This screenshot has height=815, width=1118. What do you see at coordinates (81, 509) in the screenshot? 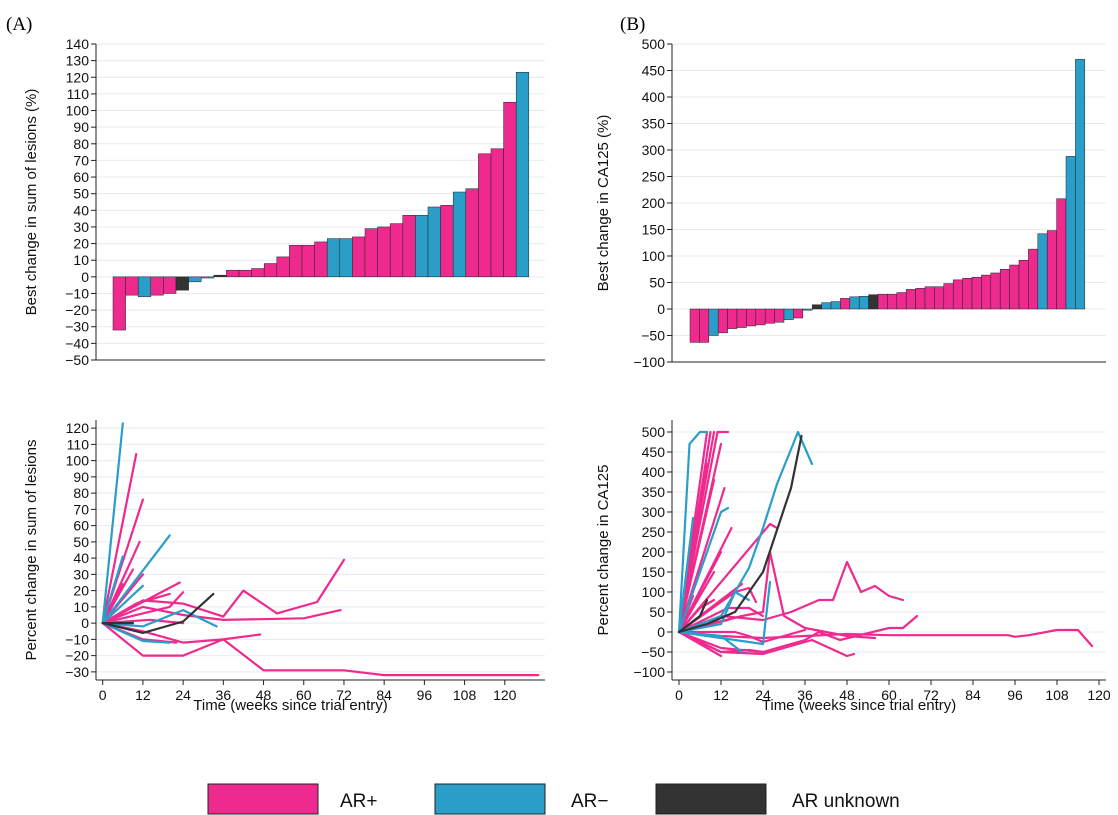
I see `y-tick-label: 70` at bounding box center [81, 509].